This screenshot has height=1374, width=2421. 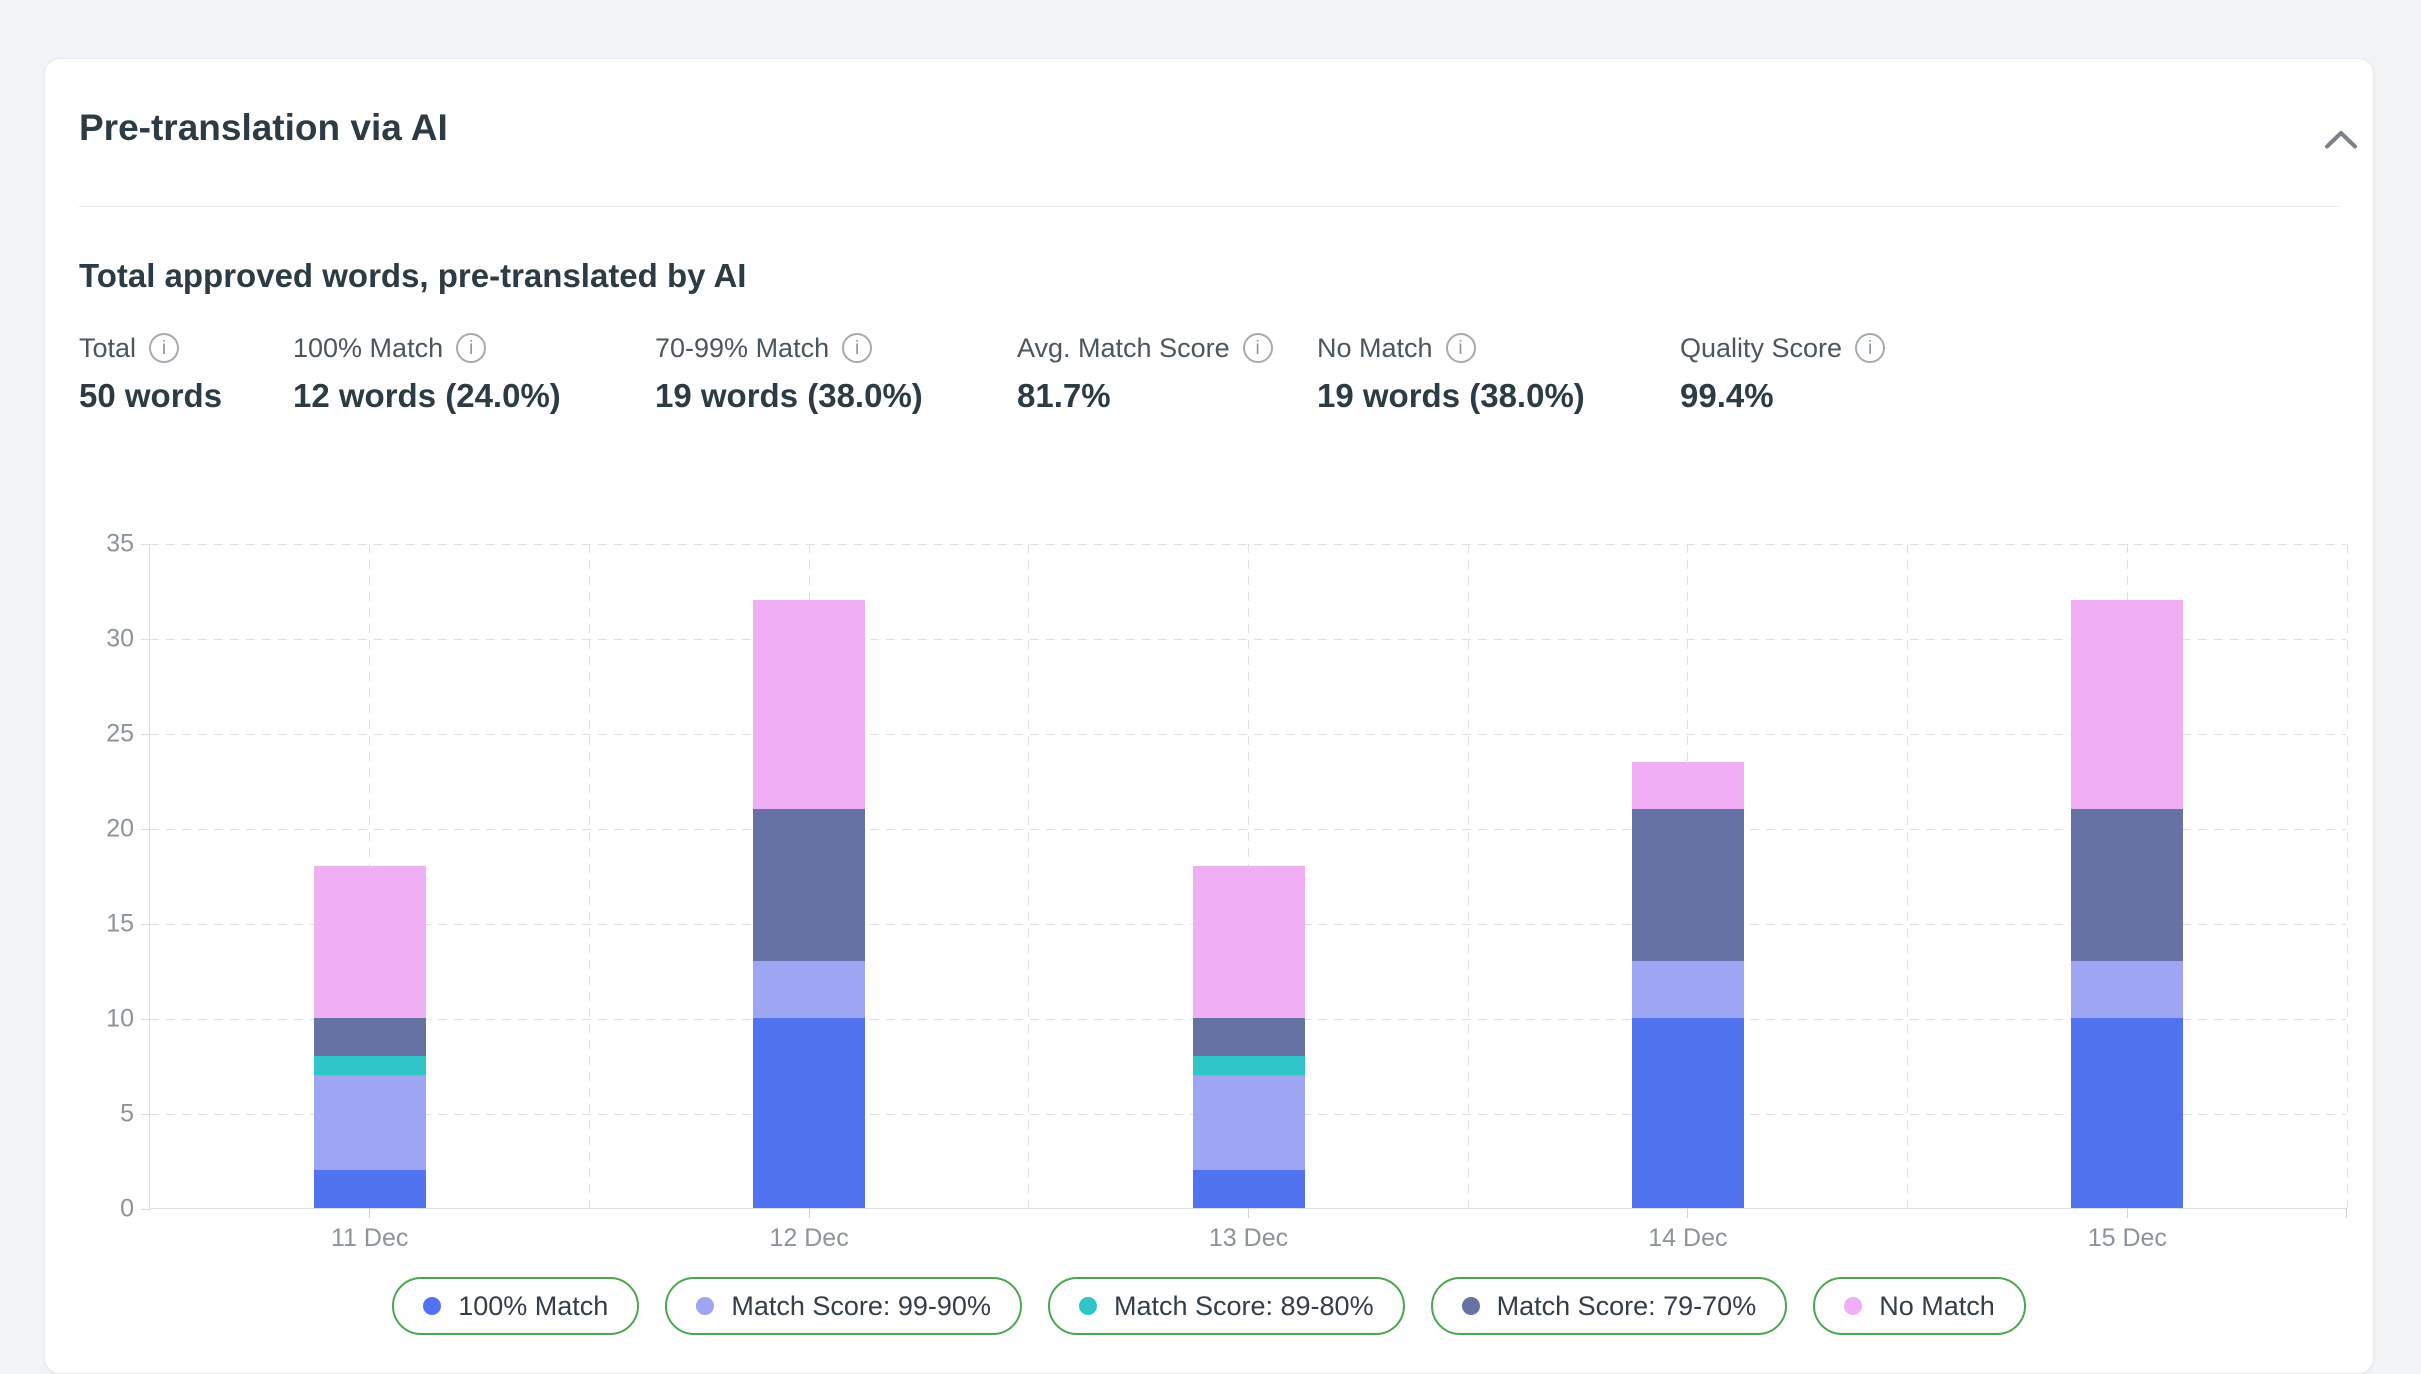 I want to click on stat-label: 100% Match, so click(x=368, y=348).